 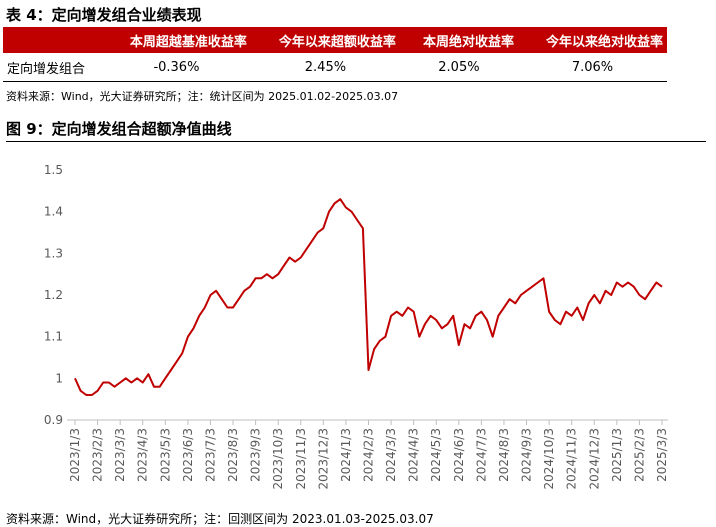 What do you see at coordinates (323, 459) in the screenshot?
I see `x-tick-label: 2023/12/3` at bounding box center [323, 459].